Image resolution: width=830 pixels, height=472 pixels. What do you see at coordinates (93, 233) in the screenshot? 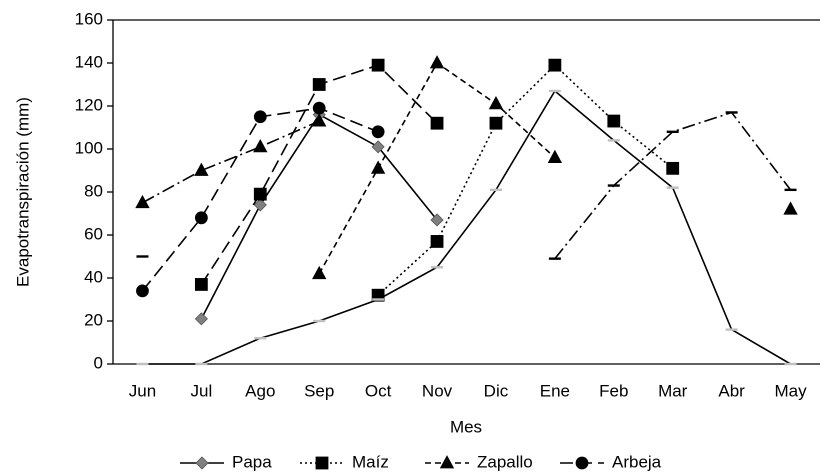
I see `y-tick-label: 60` at bounding box center [93, 233].